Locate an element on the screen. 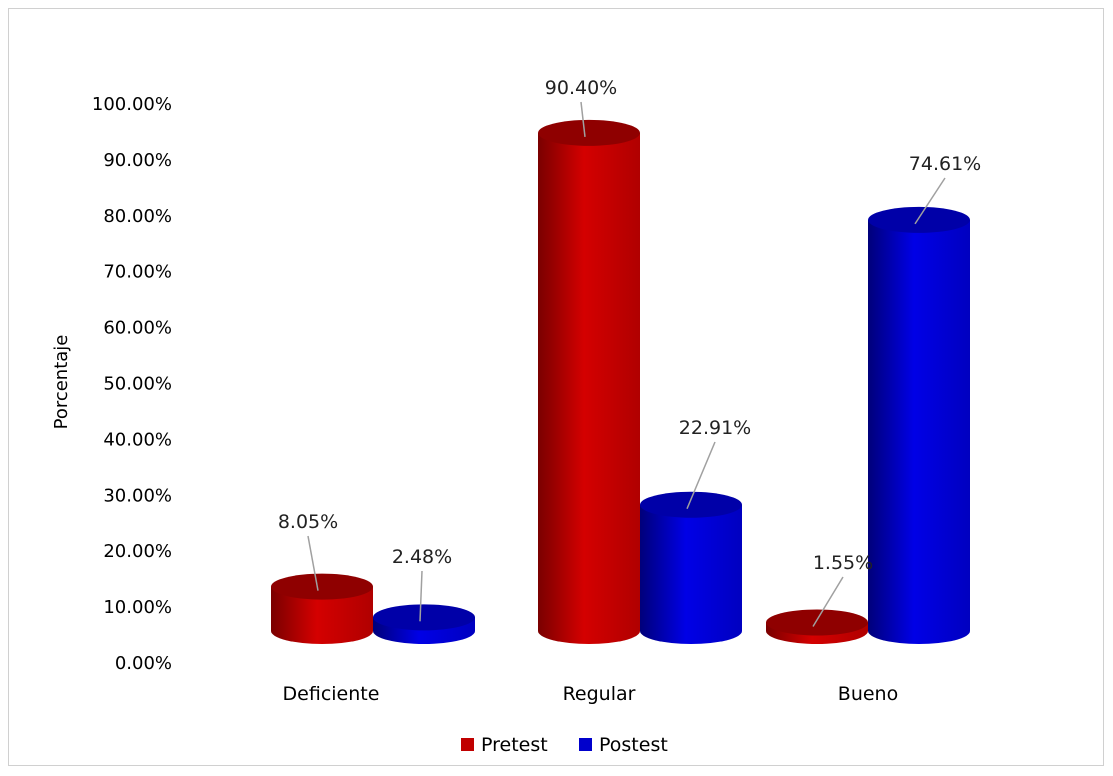 This screenshot has height=776, width=1113. bar-postest-bueno is located at coordinates (919, 425).